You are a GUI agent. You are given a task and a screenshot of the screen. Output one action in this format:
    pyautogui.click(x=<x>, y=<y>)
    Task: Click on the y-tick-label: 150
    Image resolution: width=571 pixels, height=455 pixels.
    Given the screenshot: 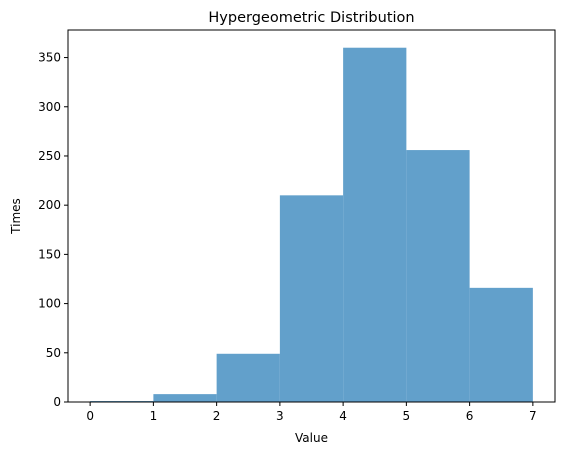 What is the action you would take?
    pyautogui.click(x=49, y=254)
    